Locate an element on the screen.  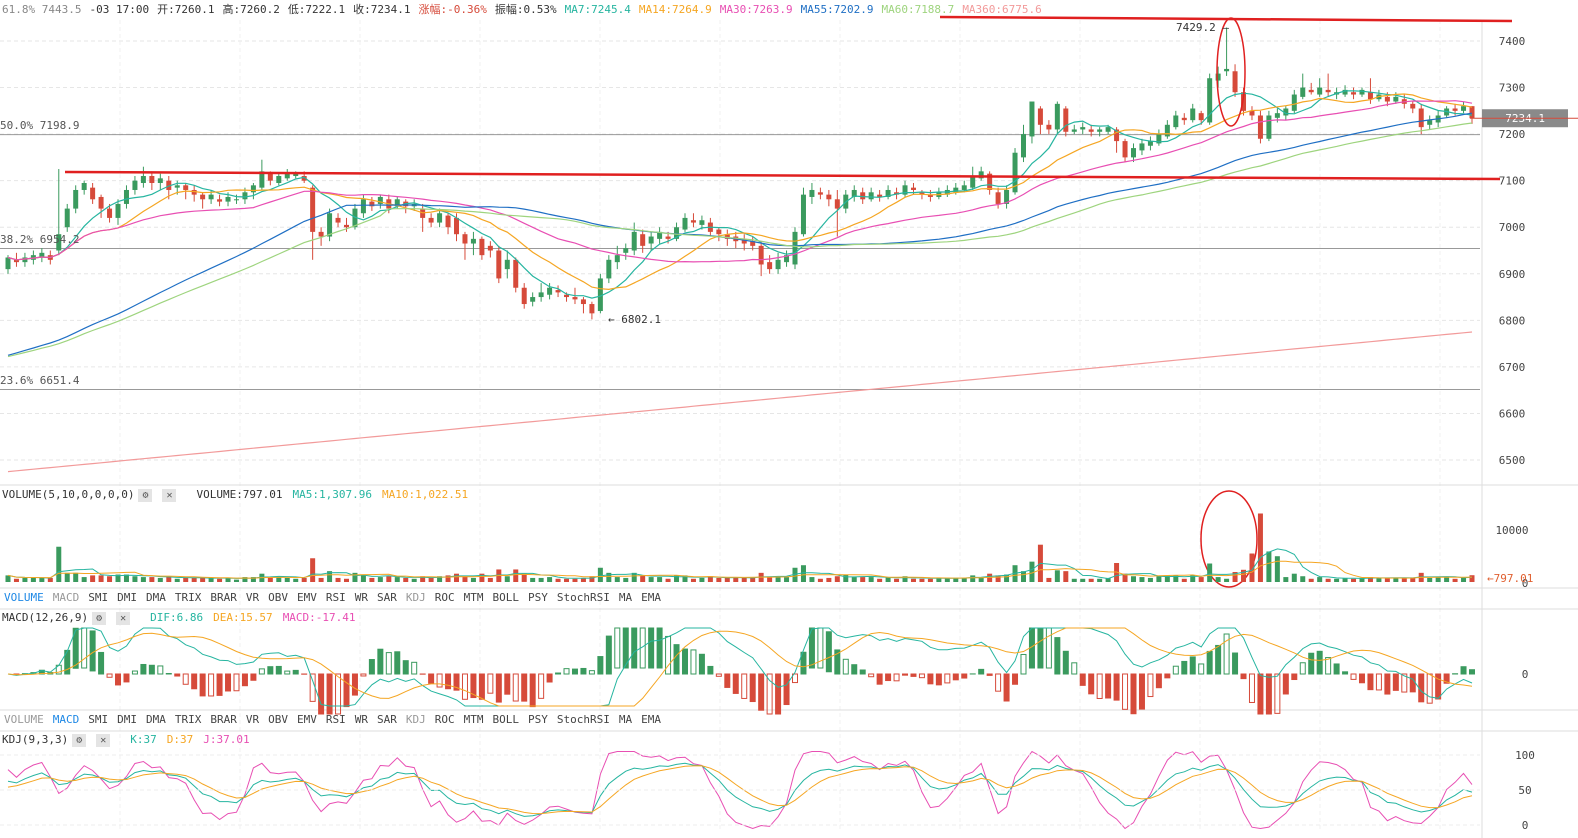
high-marker-label: 7429.2 — is located at coordinates (1202, 27).